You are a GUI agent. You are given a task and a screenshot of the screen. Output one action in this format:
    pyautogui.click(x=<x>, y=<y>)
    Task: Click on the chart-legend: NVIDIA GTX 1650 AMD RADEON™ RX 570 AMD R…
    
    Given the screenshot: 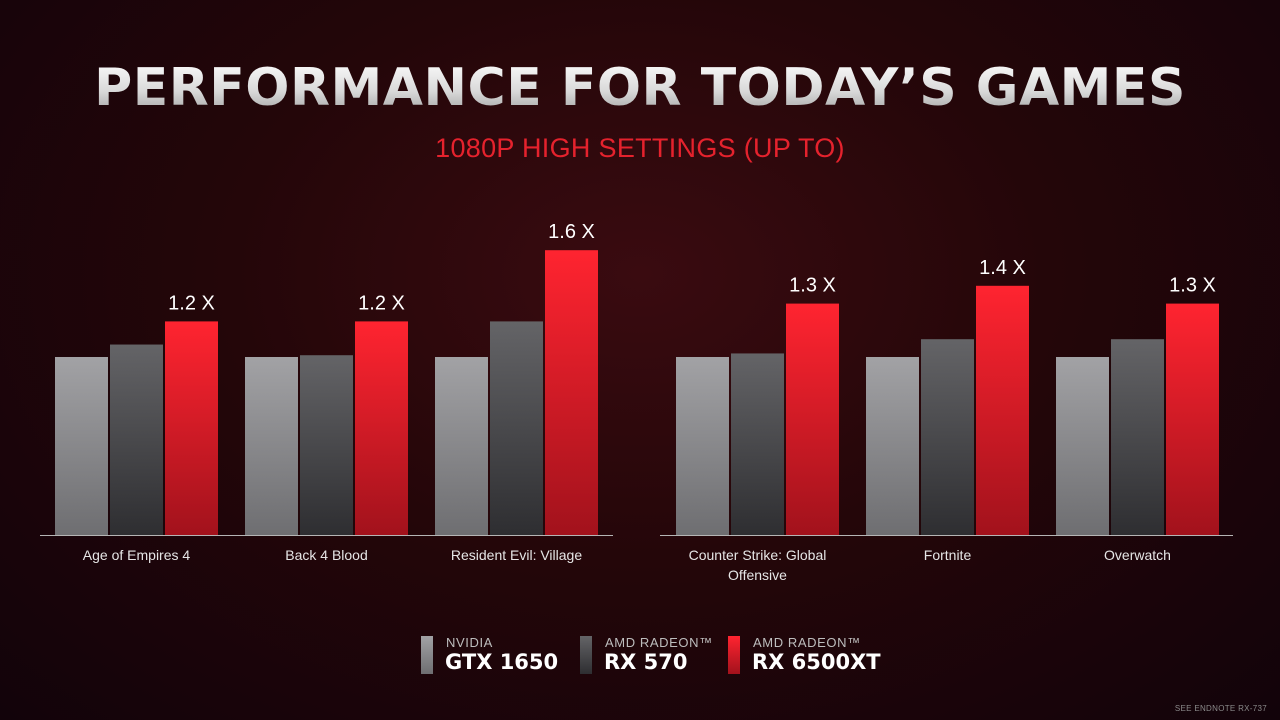 What is the action you would take?
    pyautogui.click(x=640, y=658)
    